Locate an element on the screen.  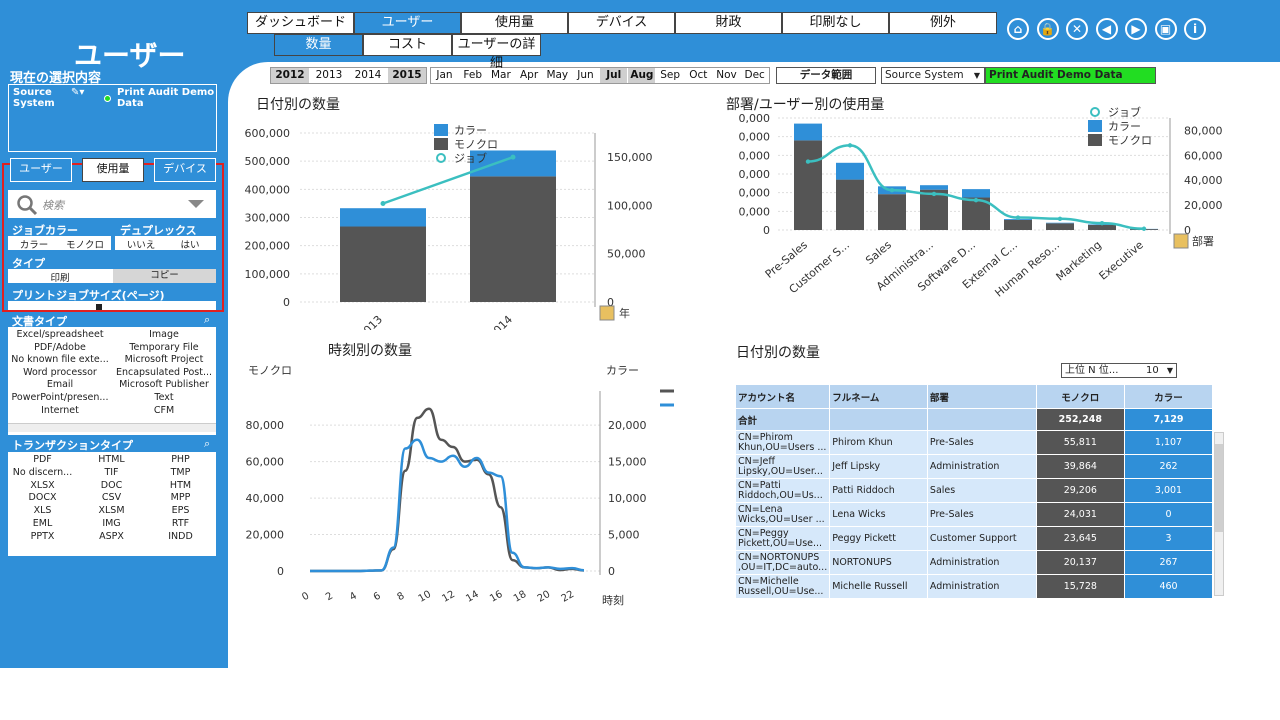
doc-type-item: Image is located at coordinates (164, 334).